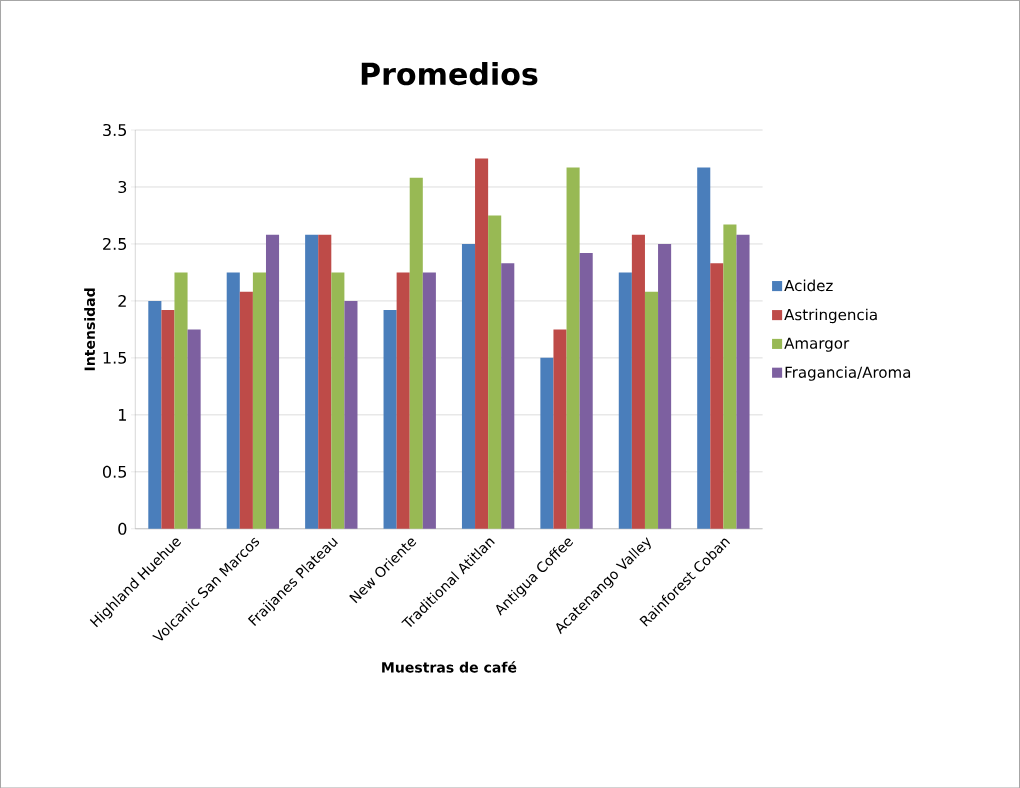 The height and width of the screenshot is (788, 1020). Describe the element at coordinates (122, 528) in the screenshot. I see `y-tick-label: 0` at that location.